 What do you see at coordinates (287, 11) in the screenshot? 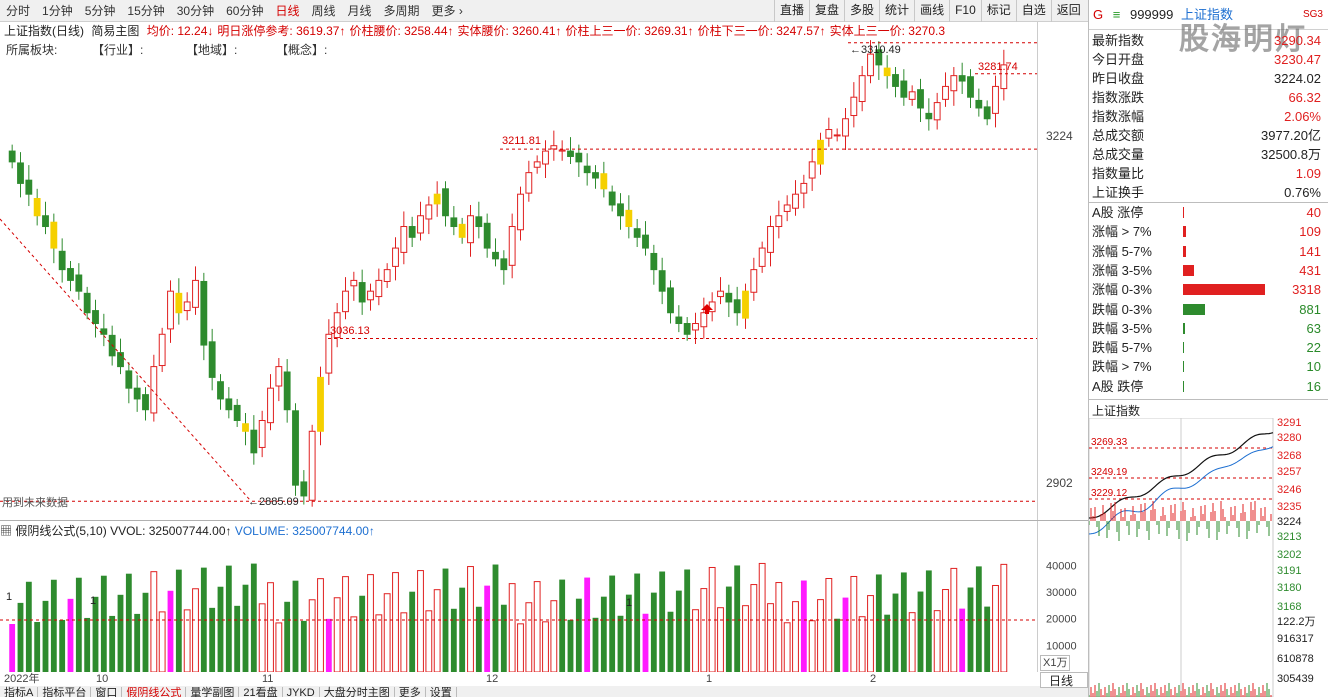
I see `period-tab-6: 日线` at bounding box center [287, 11].